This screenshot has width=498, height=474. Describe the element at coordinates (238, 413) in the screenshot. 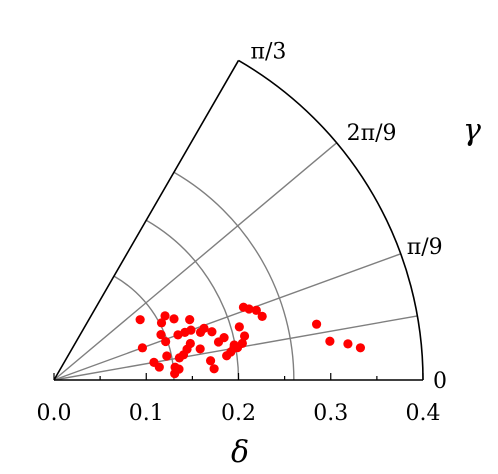

I see `x-tick-label: 0.2` at that location.